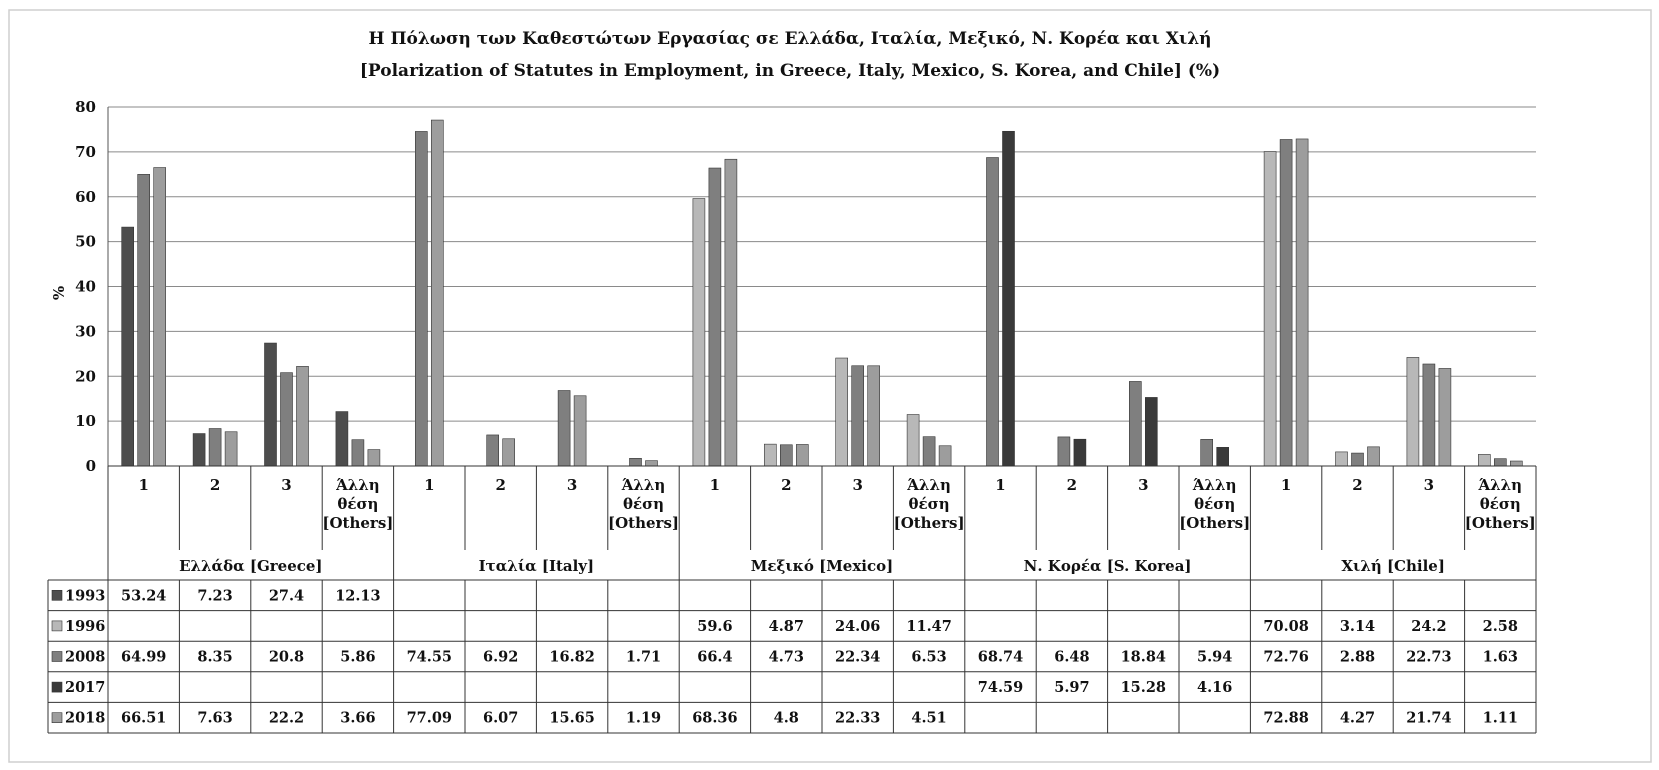  What do you see at coordinates (786, 626) in the screenshot?
I see `data-cell: 4.87` at bounding box center [786, 626].